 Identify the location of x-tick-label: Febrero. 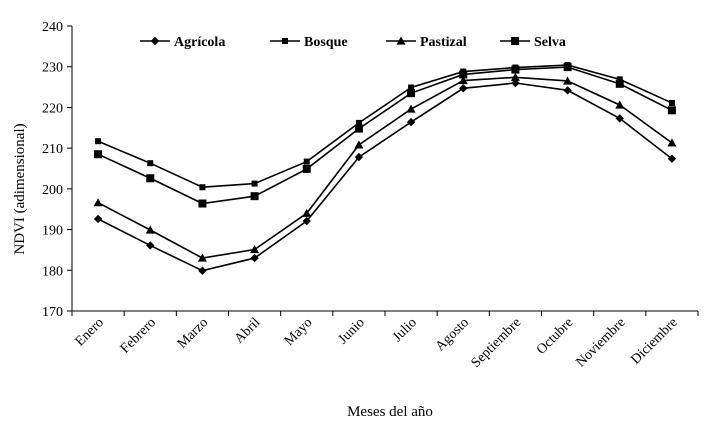
(138, 335).